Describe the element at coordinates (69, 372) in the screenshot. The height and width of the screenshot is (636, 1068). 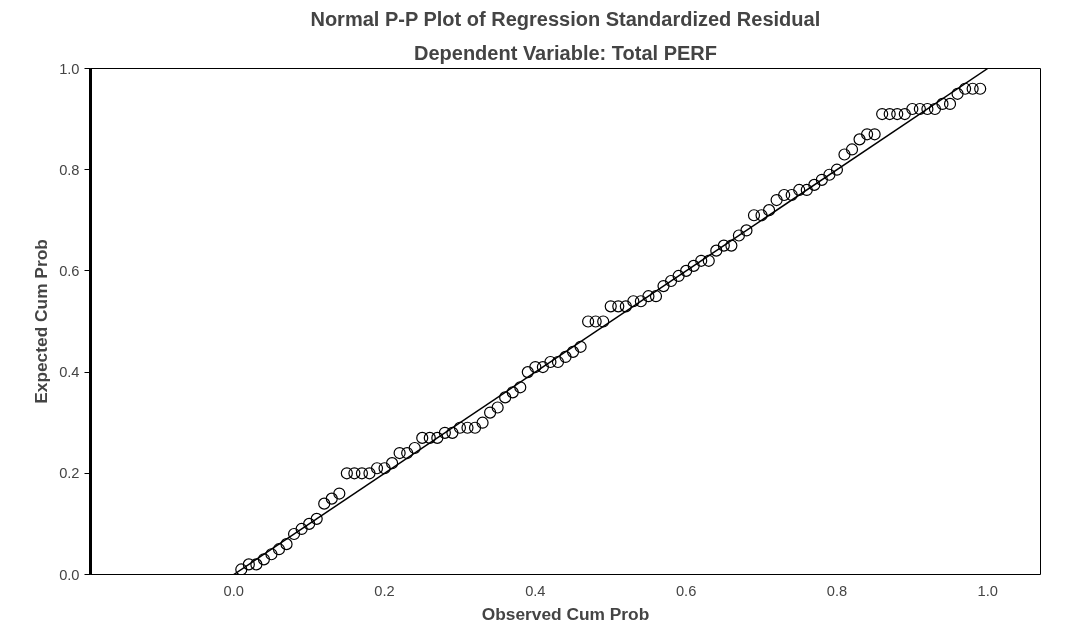
I see `y-tick-label: 0.4` at that location.